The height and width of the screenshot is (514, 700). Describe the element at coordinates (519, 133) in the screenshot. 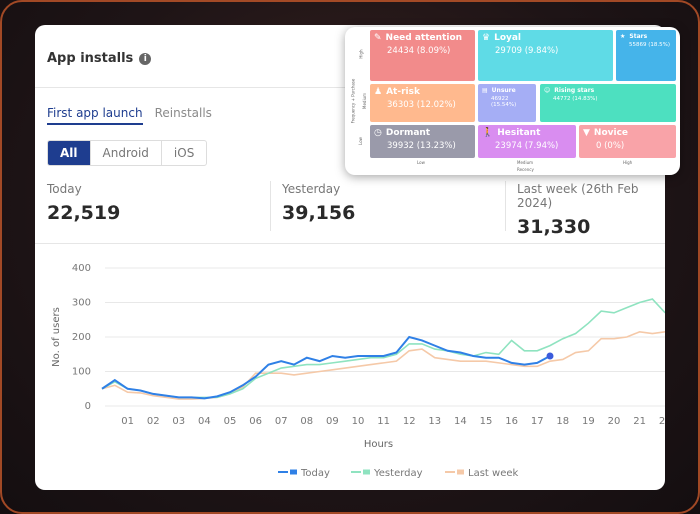

I see `segment-name: Hesitant` at that location.